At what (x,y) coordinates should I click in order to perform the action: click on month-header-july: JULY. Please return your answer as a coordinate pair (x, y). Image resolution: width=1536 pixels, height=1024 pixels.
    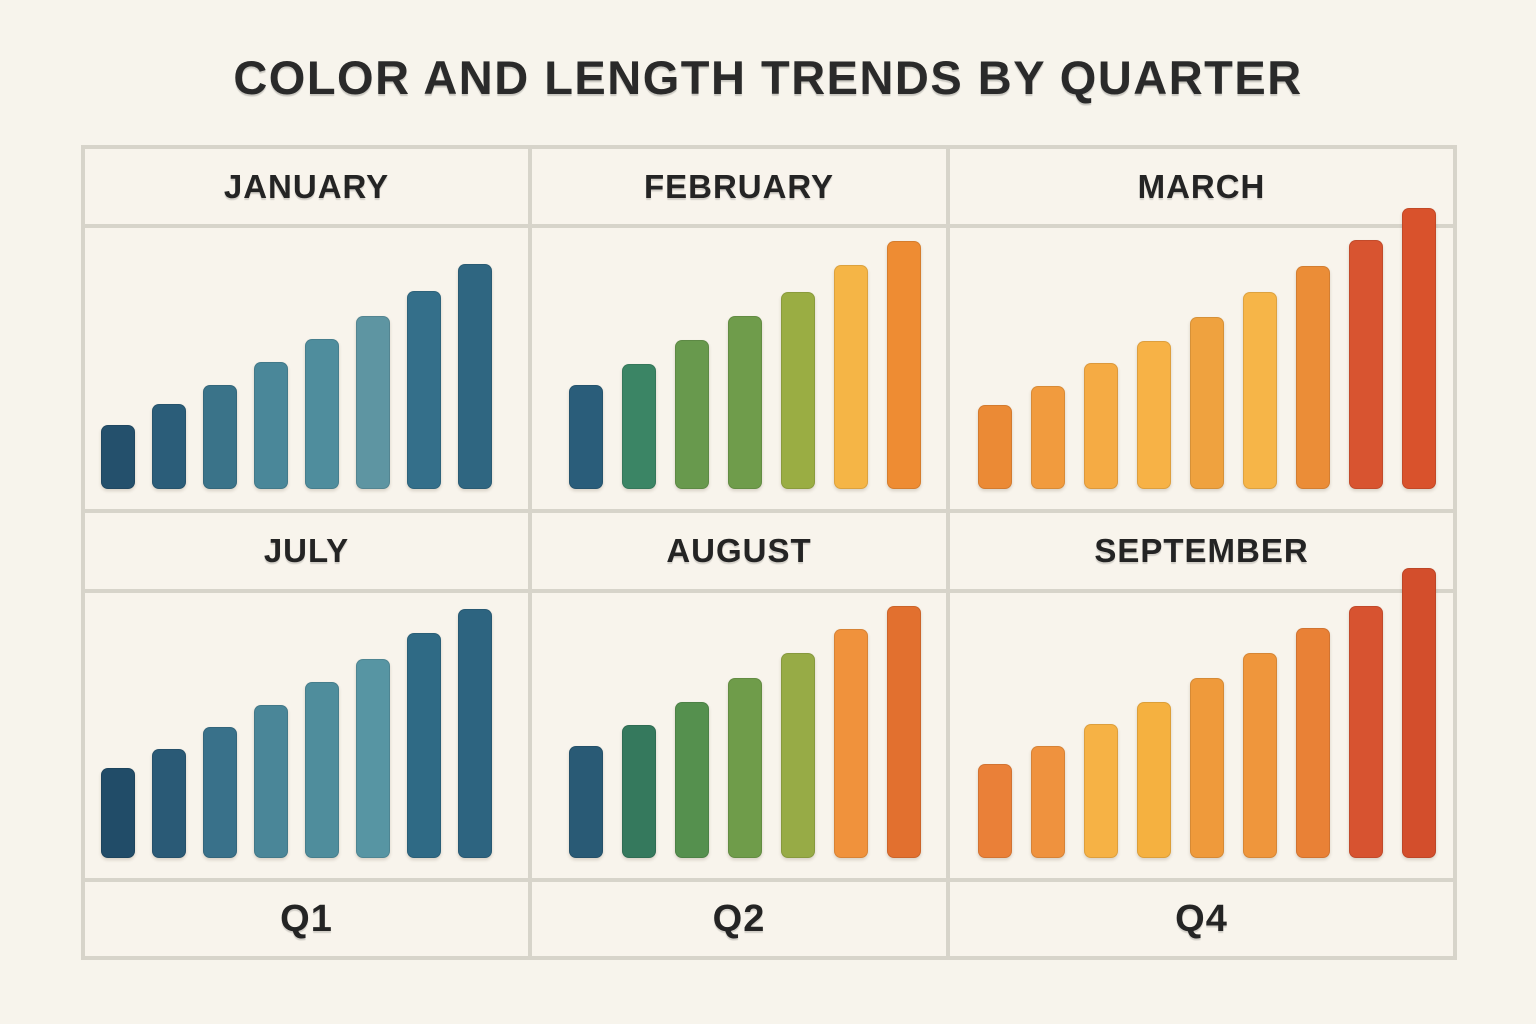
    Looking at the image, I should click on (306, 551).